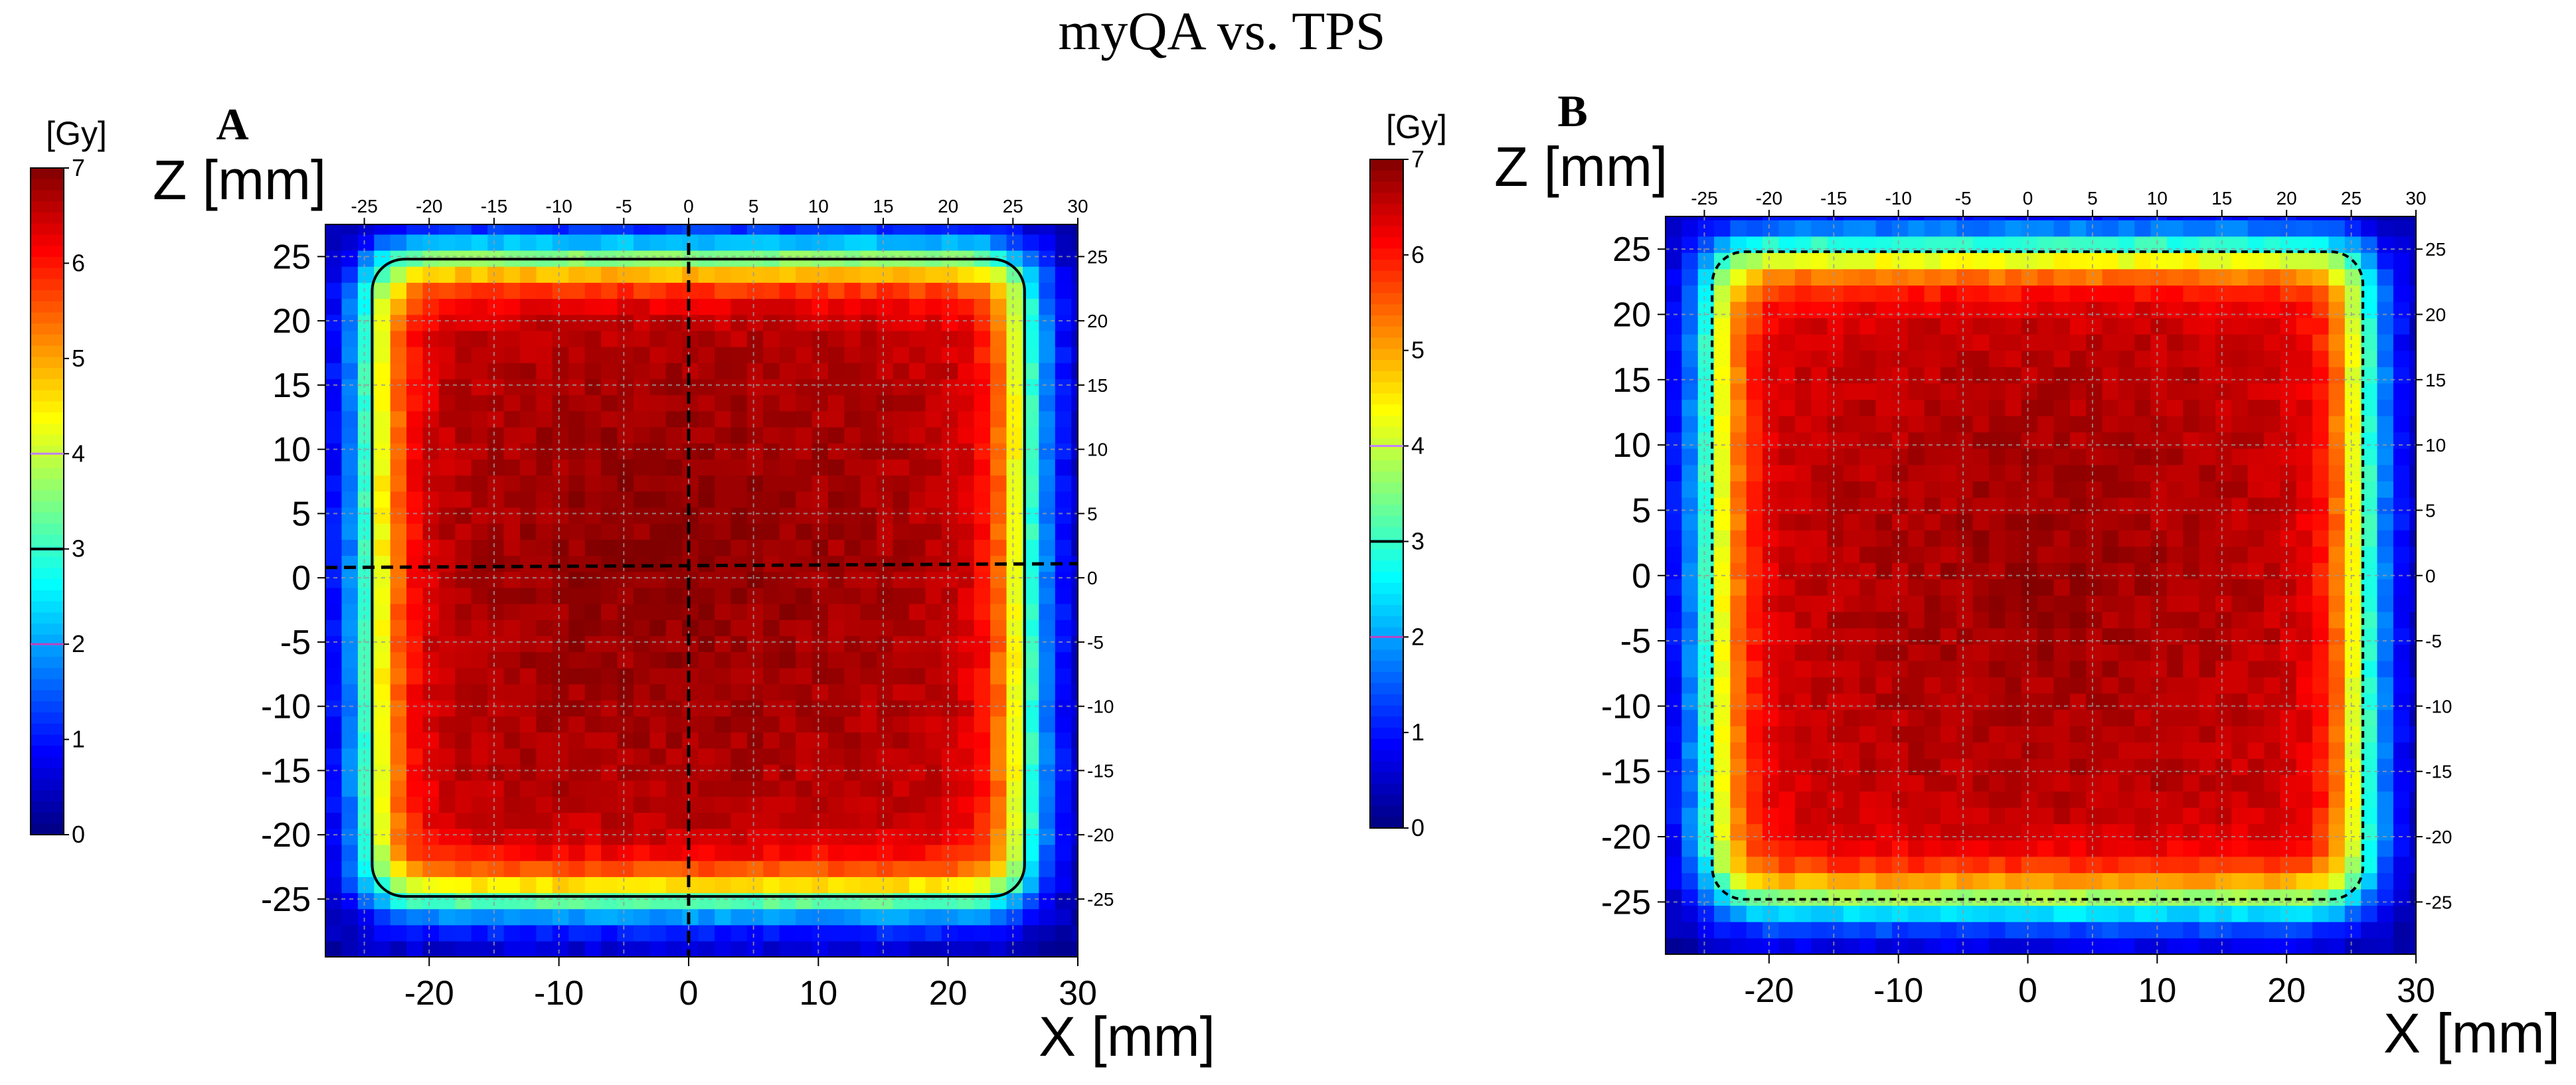 The width and height of the screenshot is (2576, 1085). I want to click on colorbar-tick-label: 0, so click(78, 835).